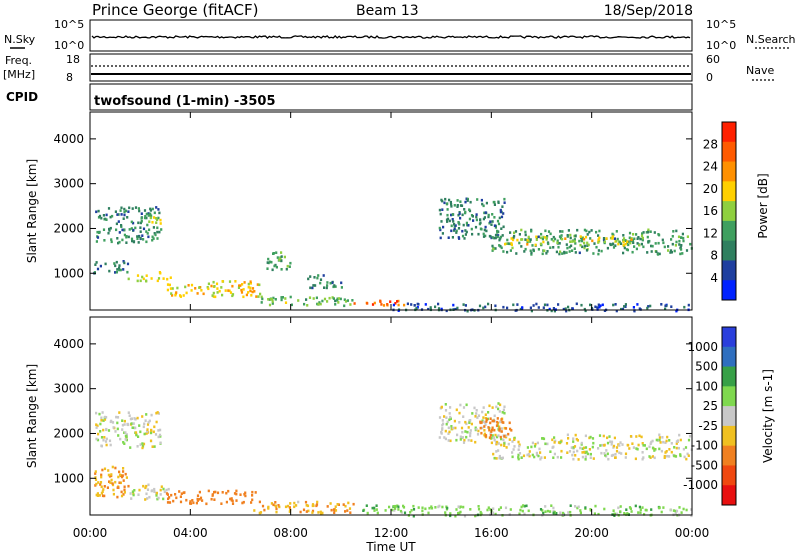  I want to click on freq-tick-low: 8, so click(69, 77).